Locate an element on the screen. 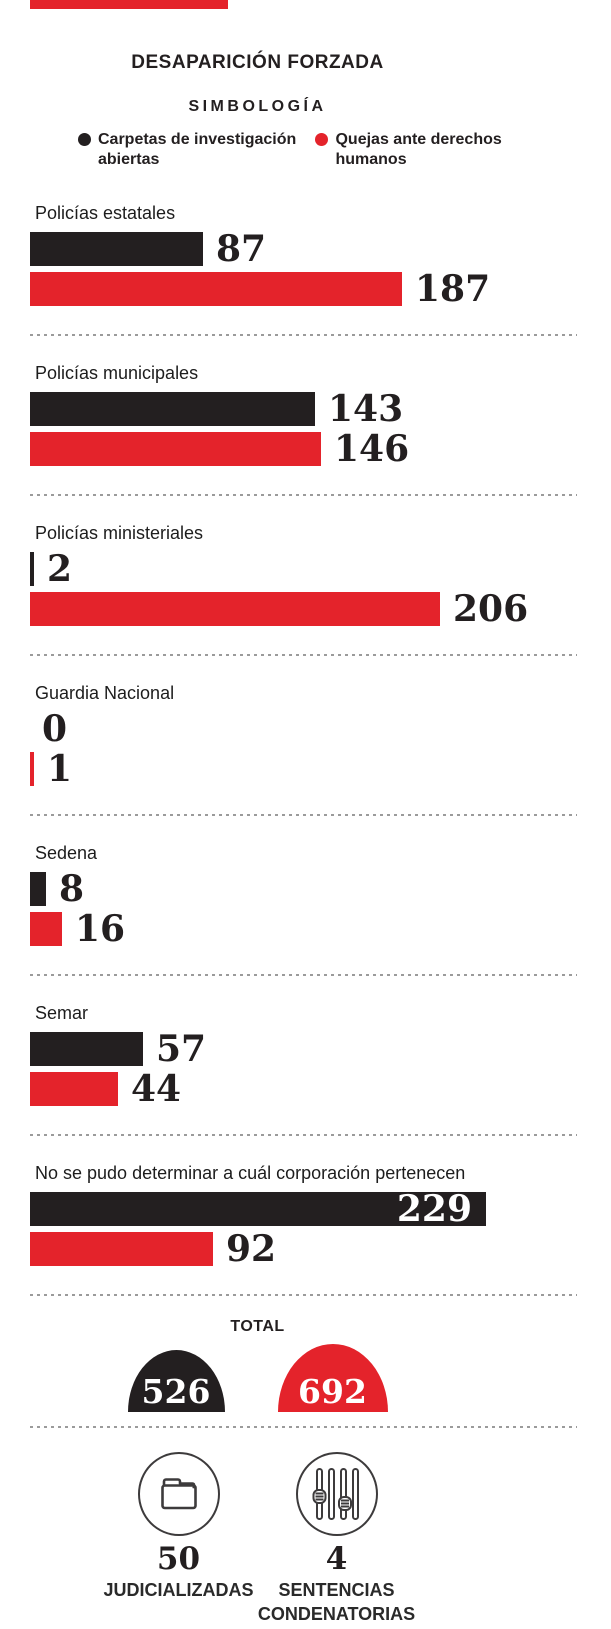 This screenshot has width=611, height=1629. total-block: TOTAL 526 692 is located at coordinates (257, 1354).